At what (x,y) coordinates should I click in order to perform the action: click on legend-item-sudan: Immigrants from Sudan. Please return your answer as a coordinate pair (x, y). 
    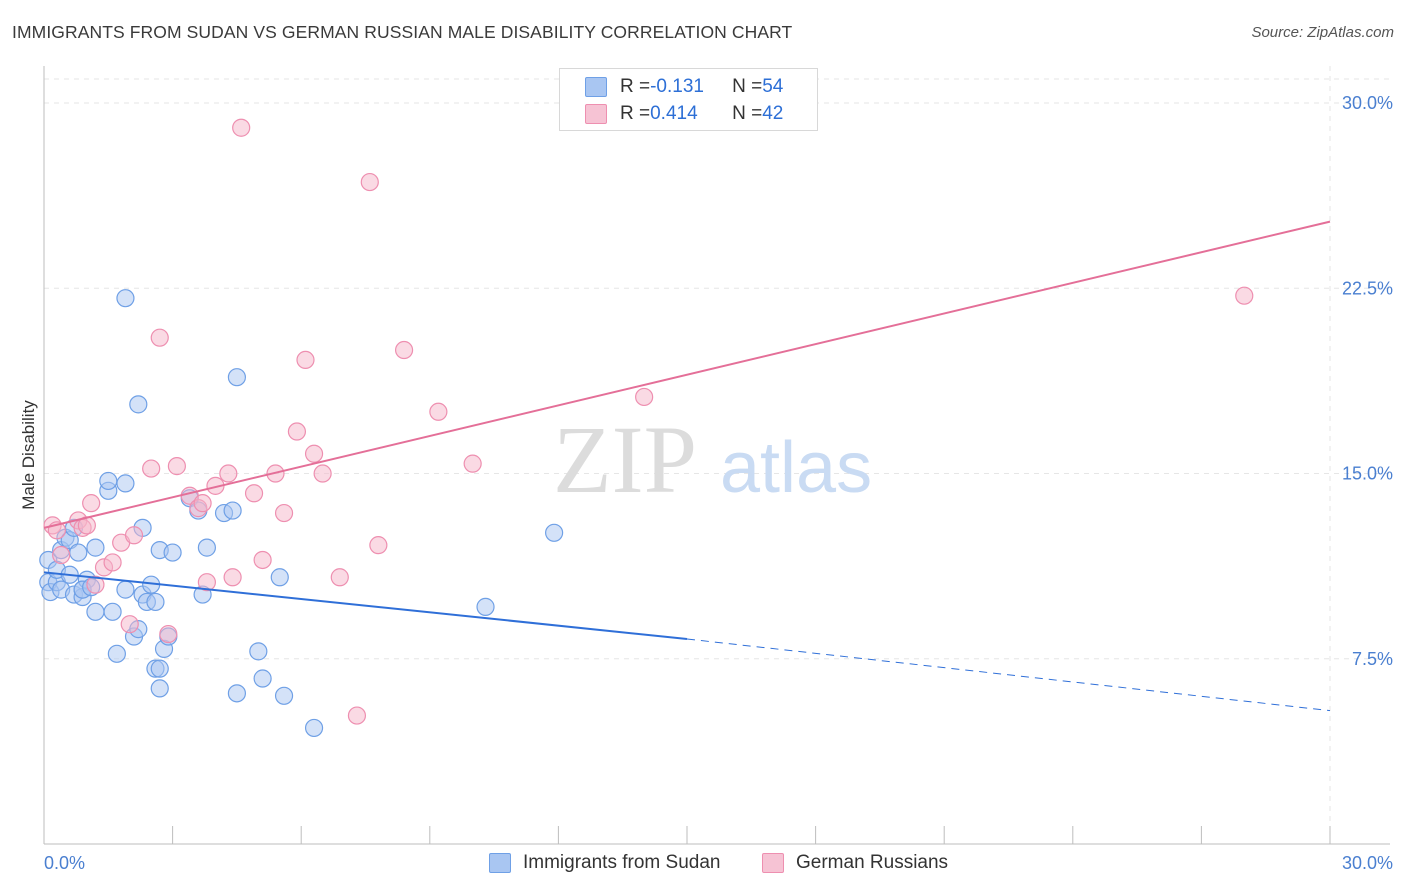
    Looking at the image, I should click on (604, 863).